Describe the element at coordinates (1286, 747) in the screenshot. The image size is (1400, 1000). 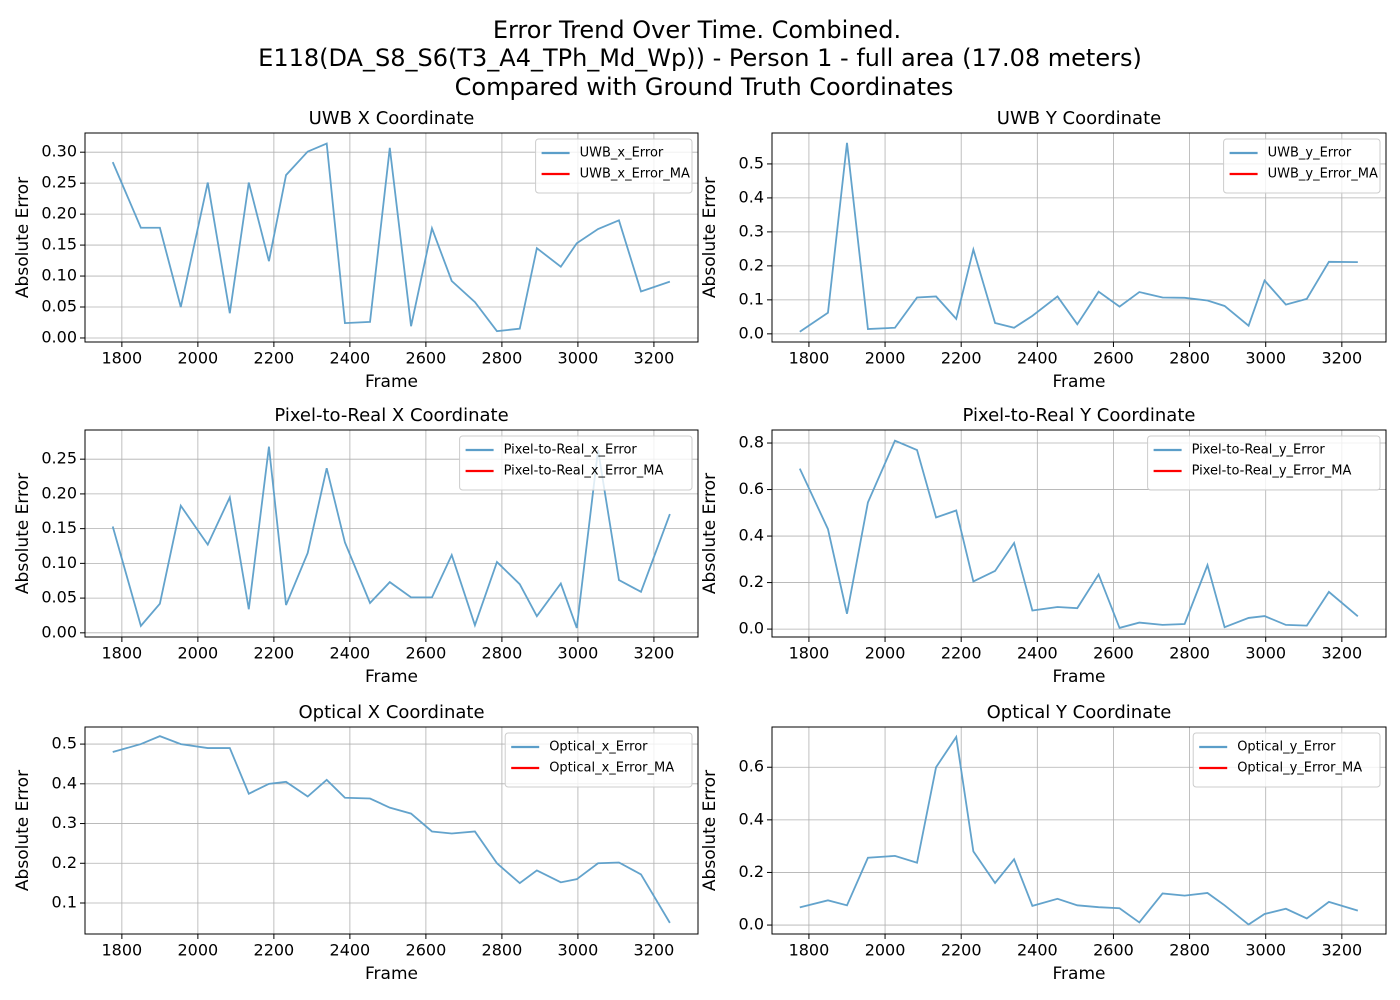
I see `legend-label: Optical_y_Error` at that location.